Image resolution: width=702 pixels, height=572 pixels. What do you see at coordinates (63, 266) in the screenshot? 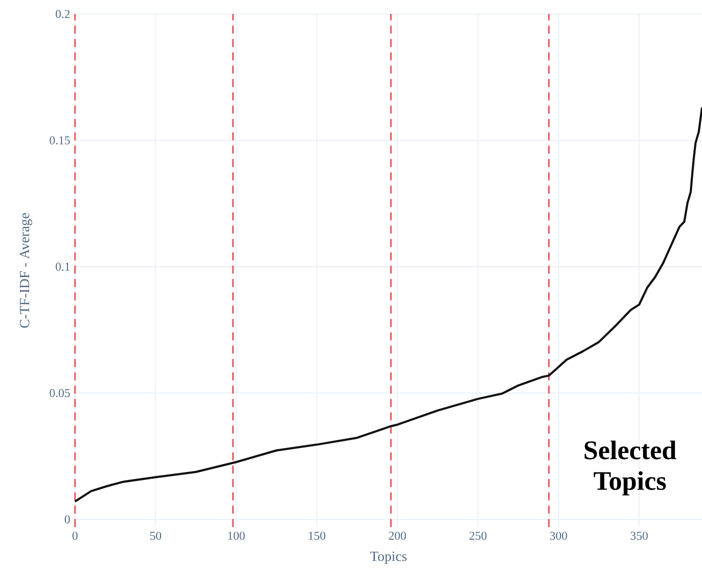
I see `y-tick-label: 0.1` at bounding box center [63, 266].